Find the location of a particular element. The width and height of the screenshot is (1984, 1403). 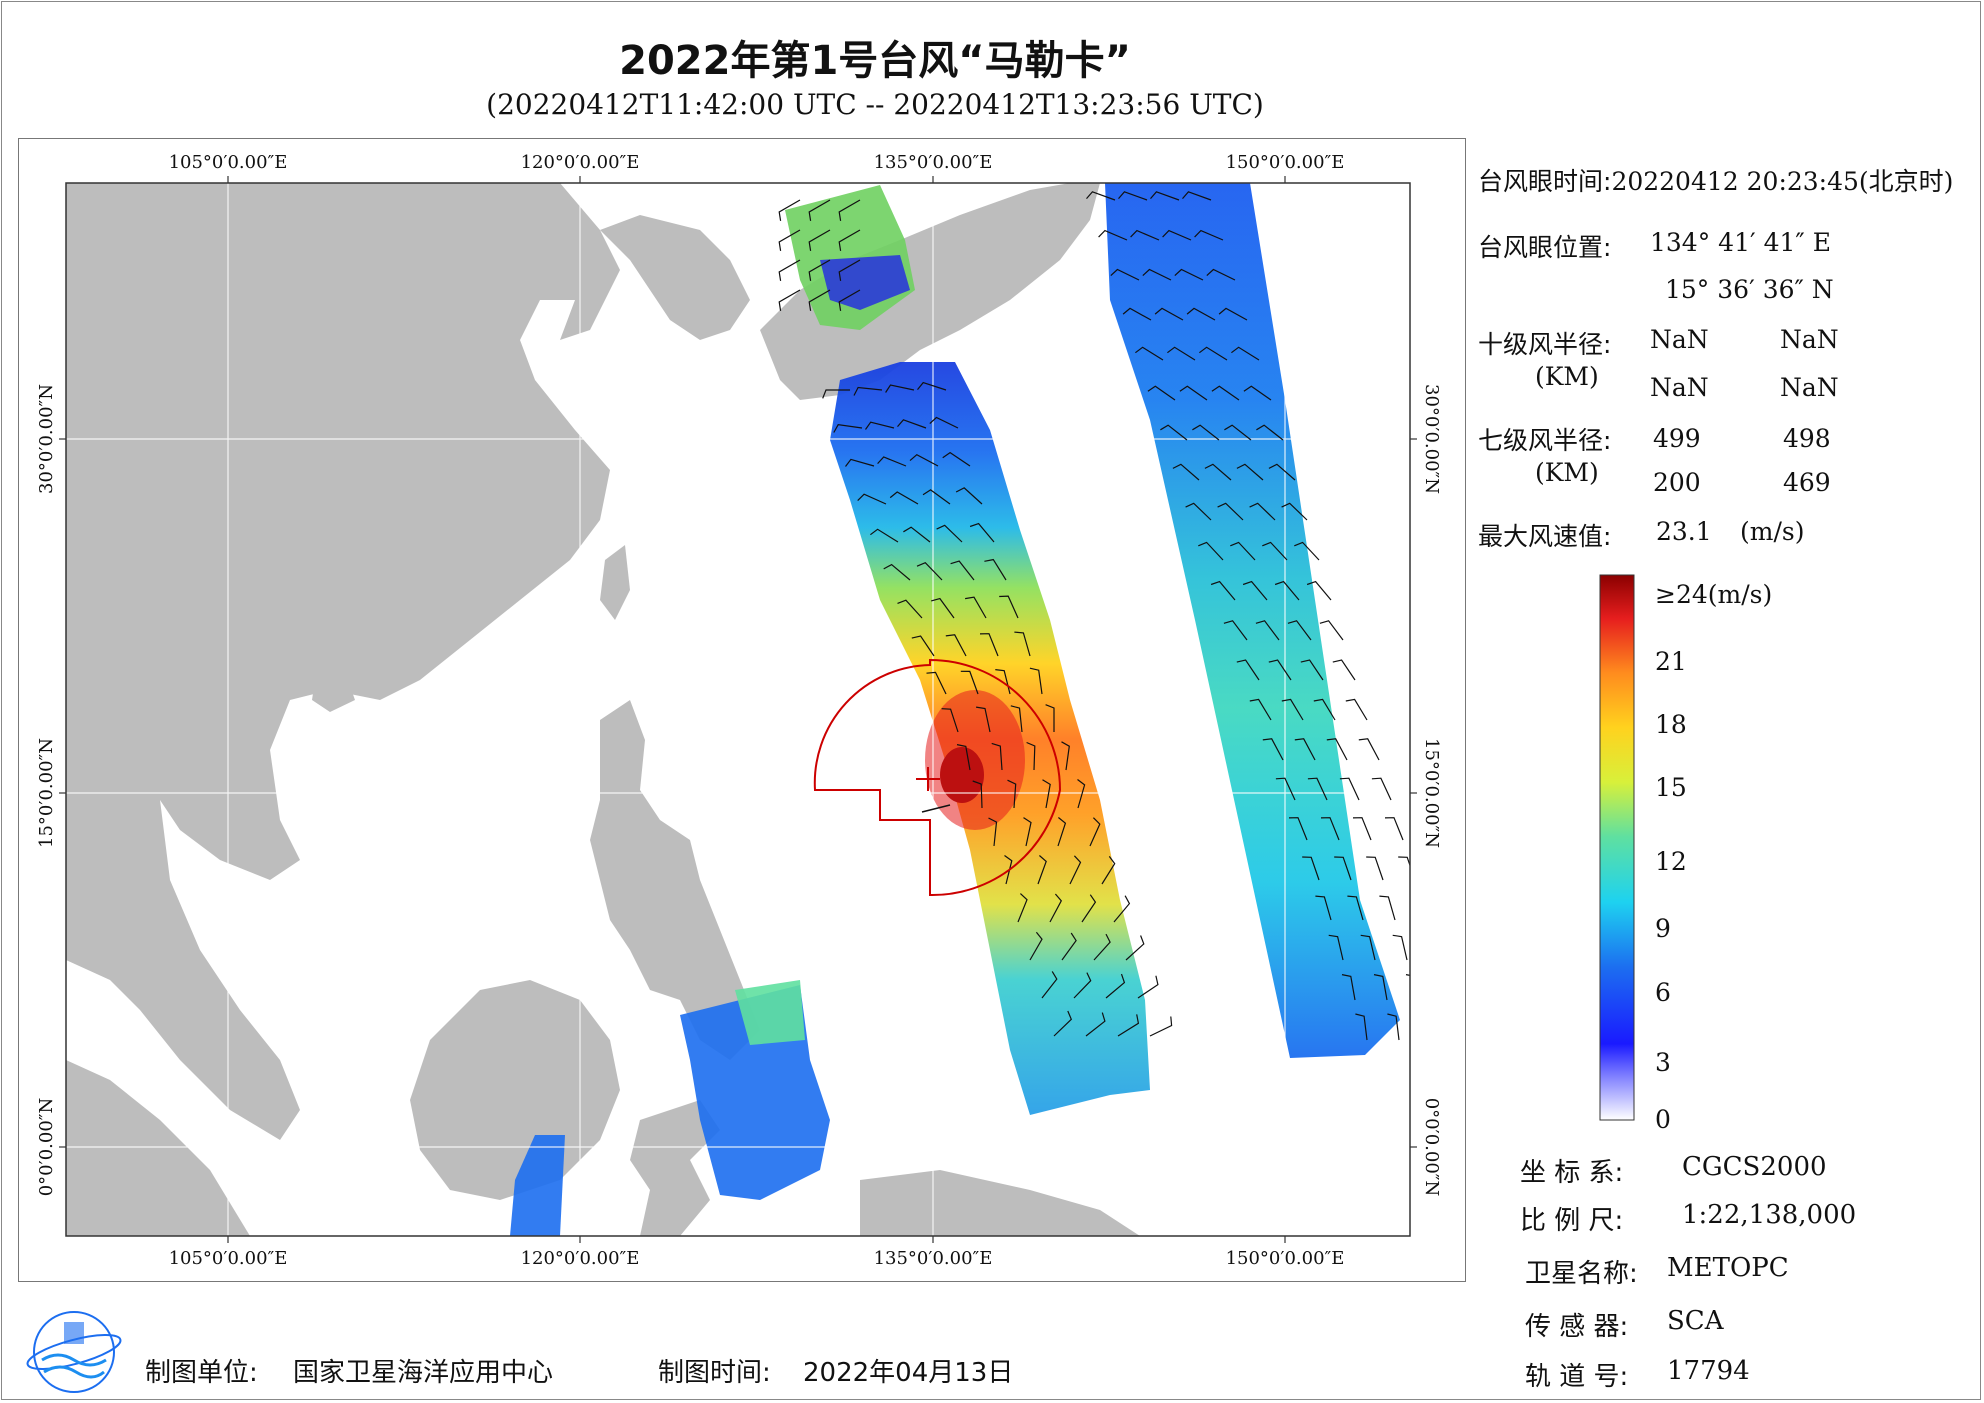

lat-label-right-30: 30°0′0.00″N is located at coordinates (1431, 439).